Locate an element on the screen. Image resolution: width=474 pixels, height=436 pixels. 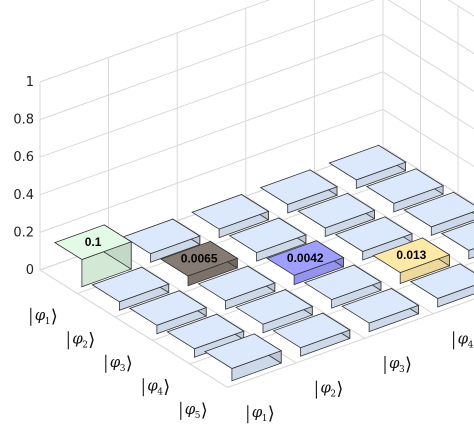
bar-φ4-φ4 is located at coordinates (411, 261).